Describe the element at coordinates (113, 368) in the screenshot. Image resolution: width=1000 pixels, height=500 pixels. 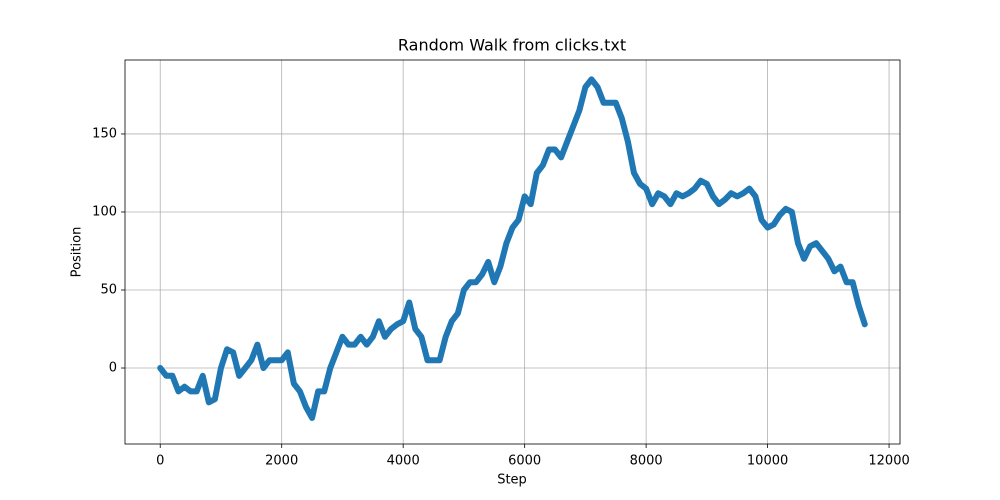
I see `y-tick-label: 0` at that location.